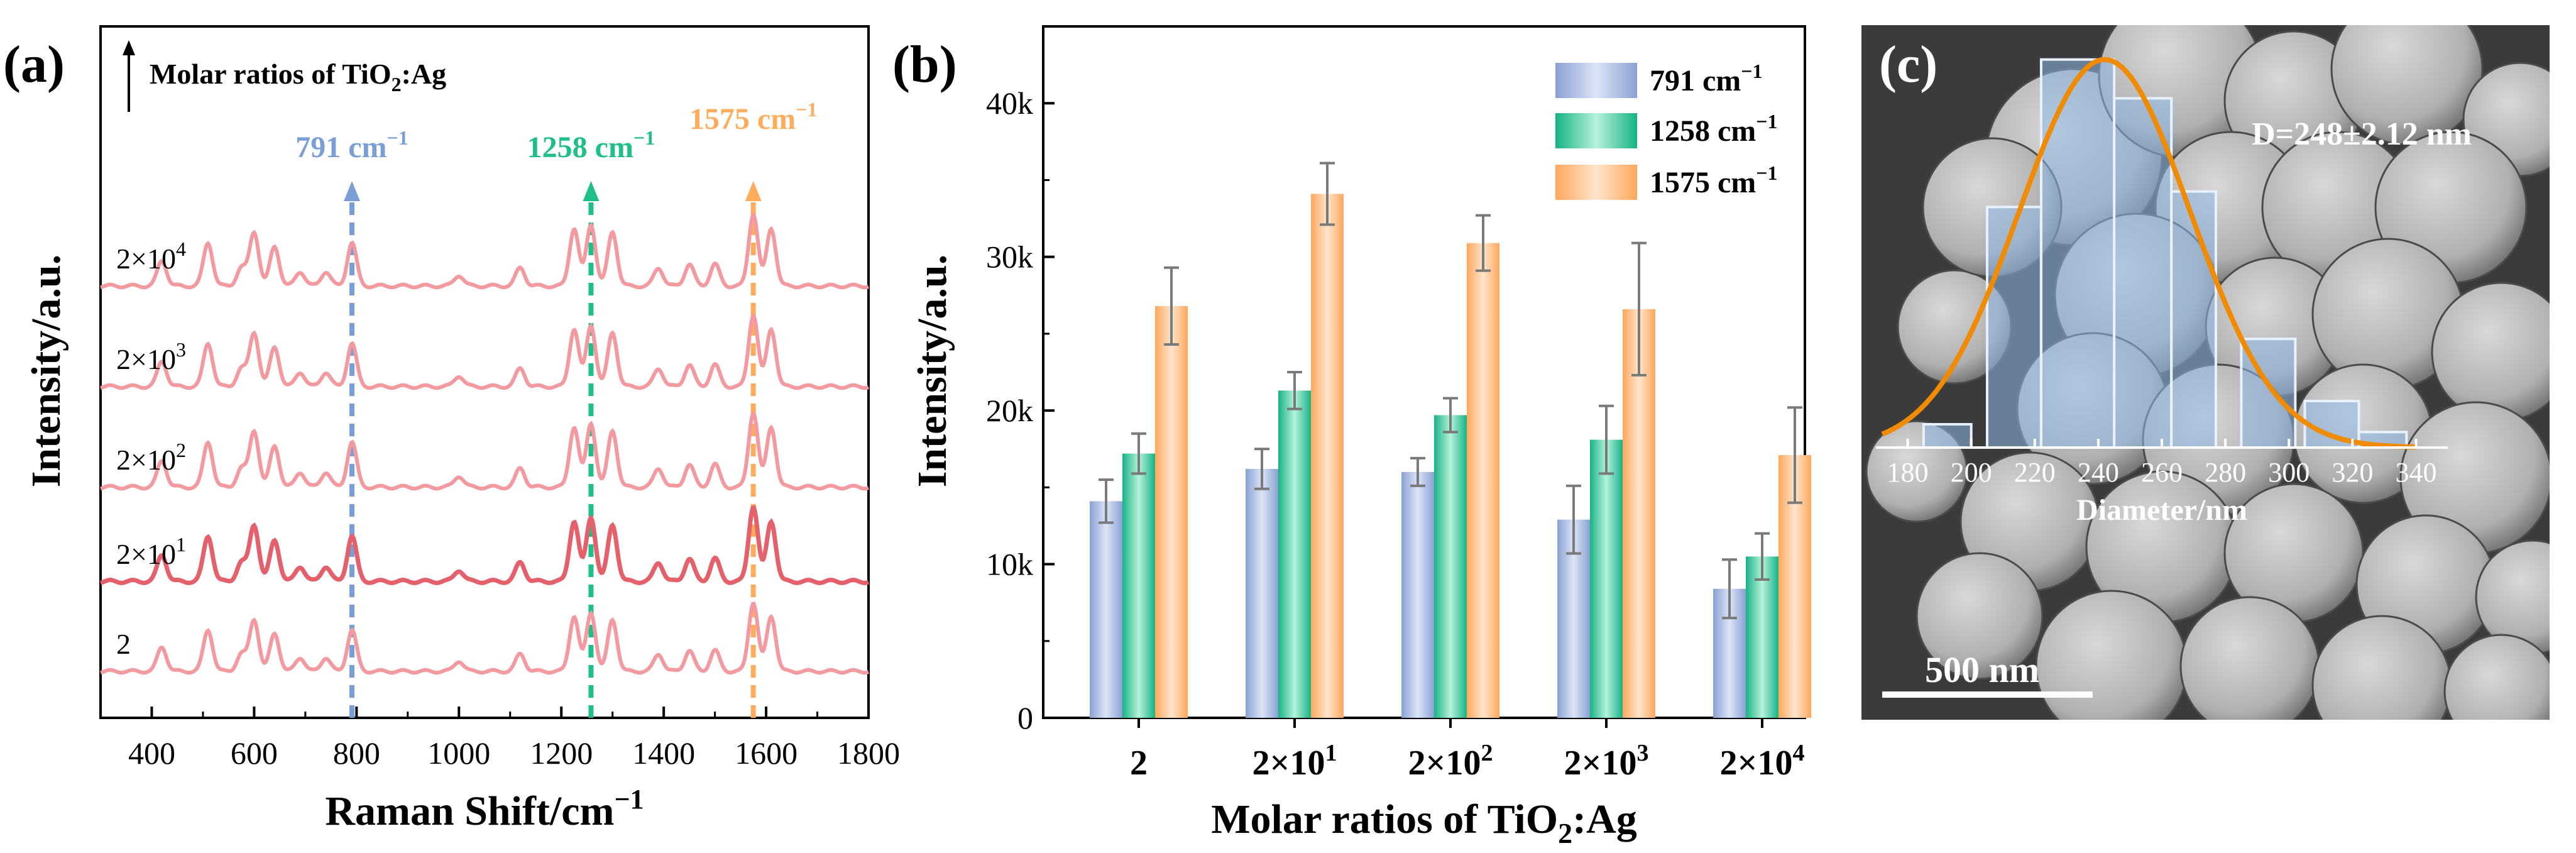  What do you see at coordinates (1908, 472) in the screenshot?
I see `histogram-tick-label-180: 180` at bounding box center [1908, 472].